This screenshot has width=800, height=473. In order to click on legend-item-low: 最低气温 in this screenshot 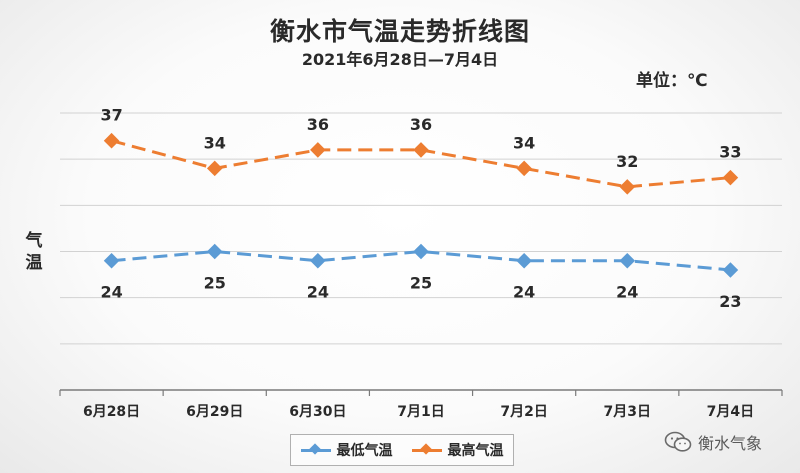, I will do `click(346, 450)`.